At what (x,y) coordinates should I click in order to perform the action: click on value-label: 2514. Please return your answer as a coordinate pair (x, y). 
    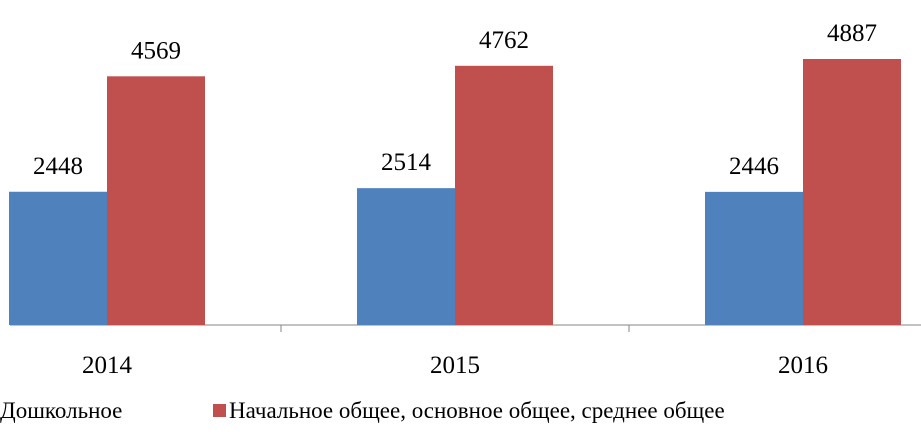
    Looking at the image, I should click on (406, 162).